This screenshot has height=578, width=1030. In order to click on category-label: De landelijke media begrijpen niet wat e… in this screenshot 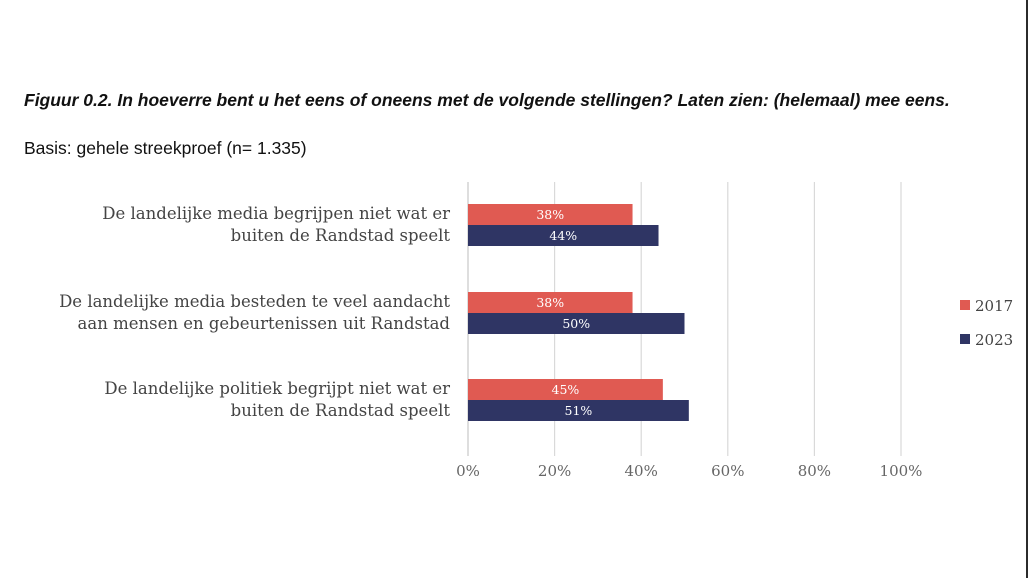, I will do `click(276, 213)`.